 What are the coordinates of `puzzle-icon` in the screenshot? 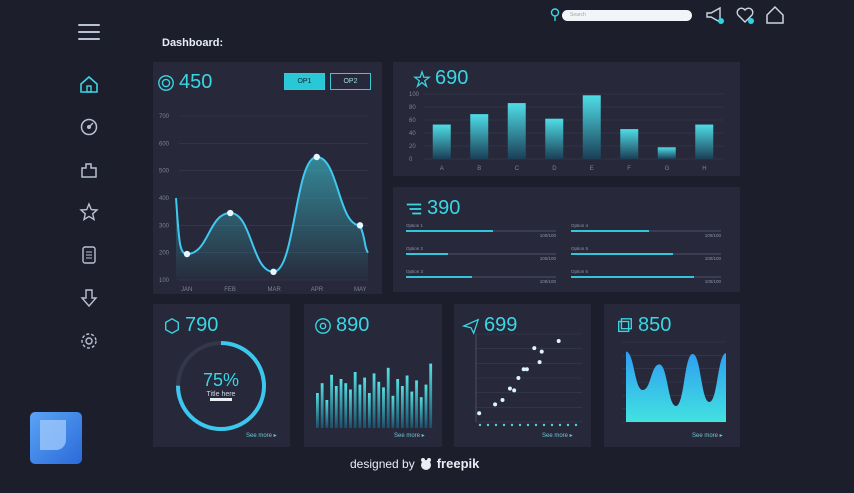 It's located at (89, 170).